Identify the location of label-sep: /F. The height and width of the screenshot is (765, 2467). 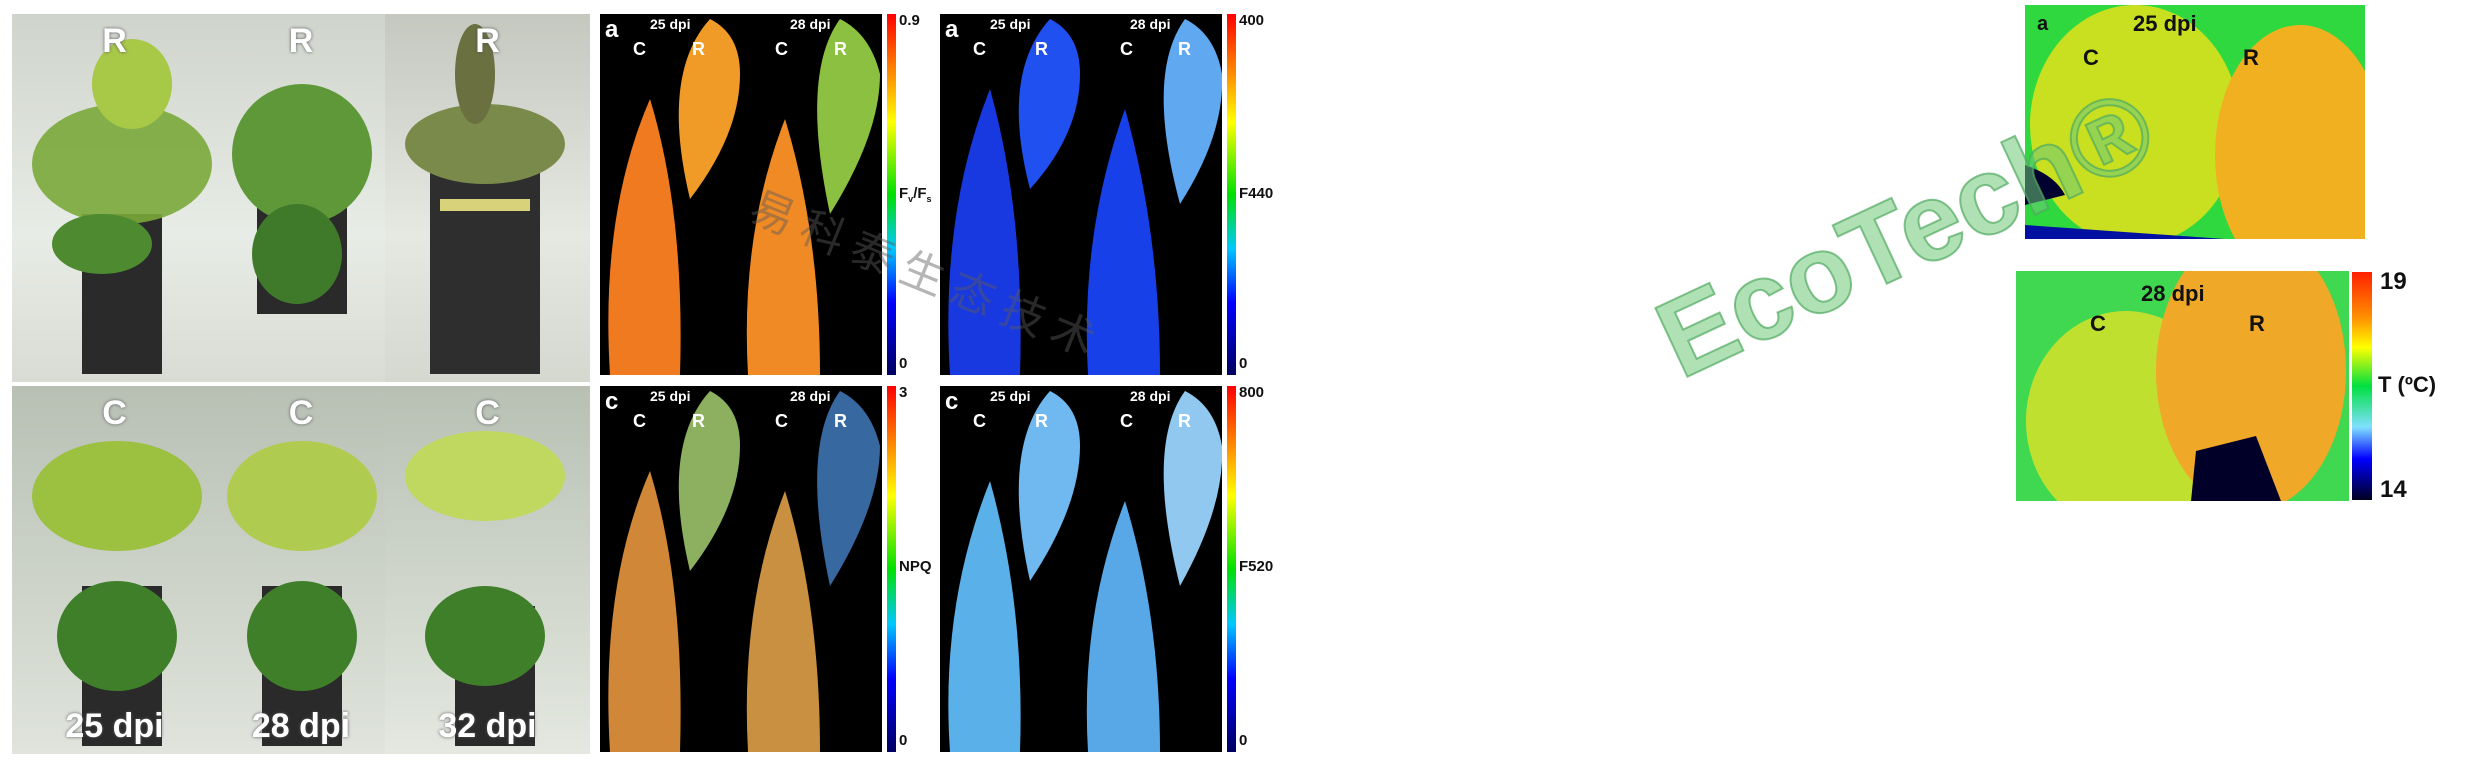
(920, 193).